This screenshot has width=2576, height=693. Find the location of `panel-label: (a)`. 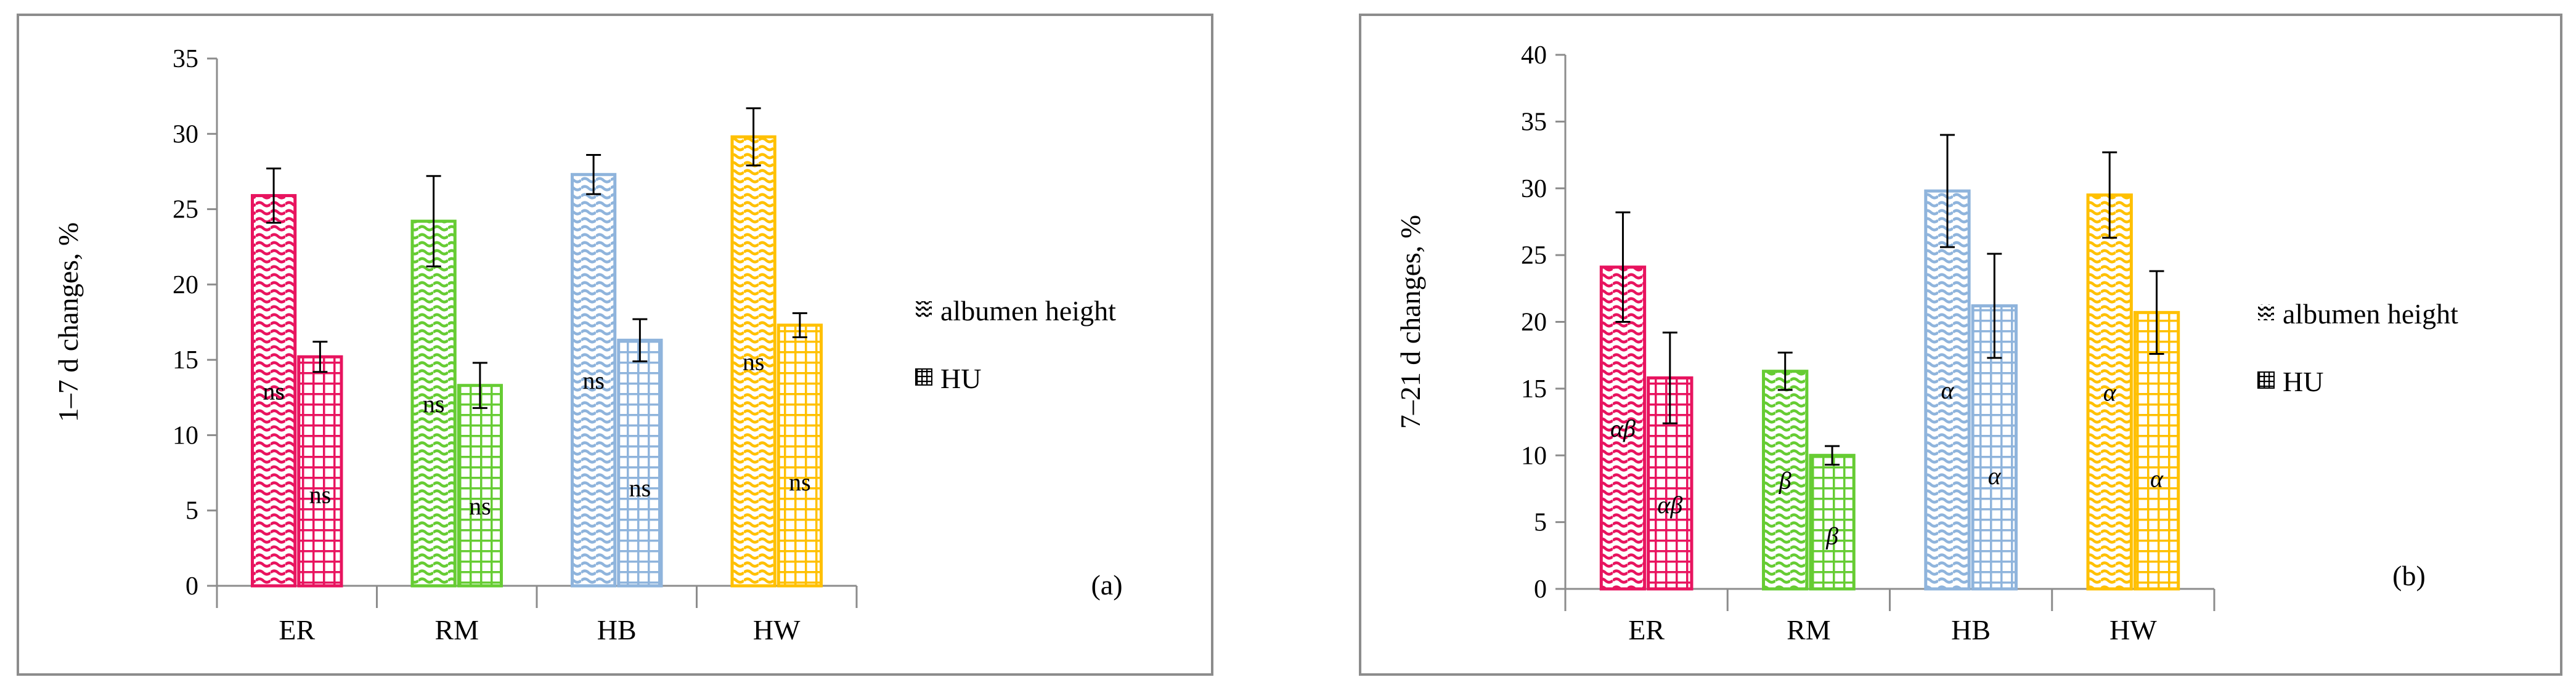

panel-label: (a) is located at coordinates (1106, 585).